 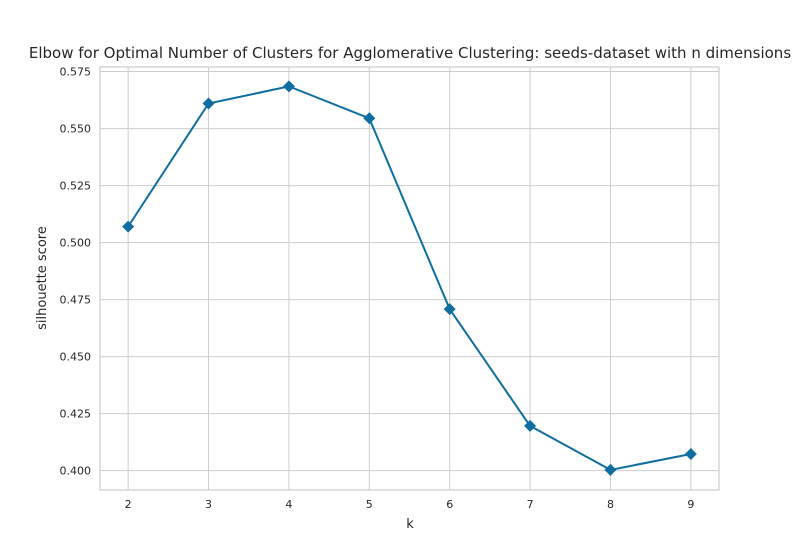 What do you see at coordinates (369, 504) in the screenshot?
I see `x-tick-label: 5` at bounding box center [369, 504].